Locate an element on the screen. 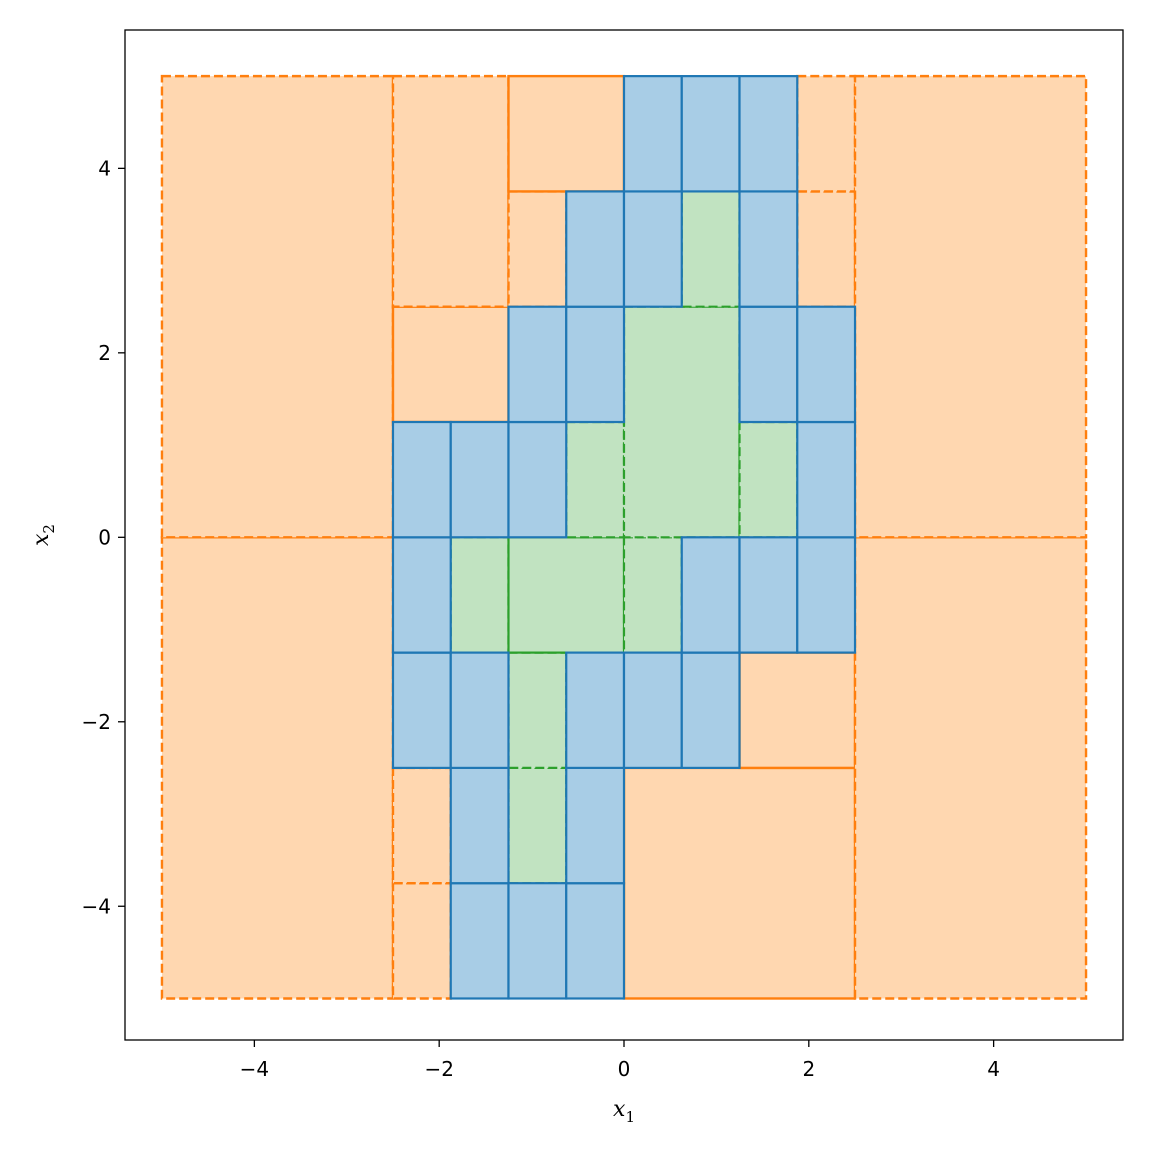  y-tick-label: −4 is located at coordinates (96, 906).